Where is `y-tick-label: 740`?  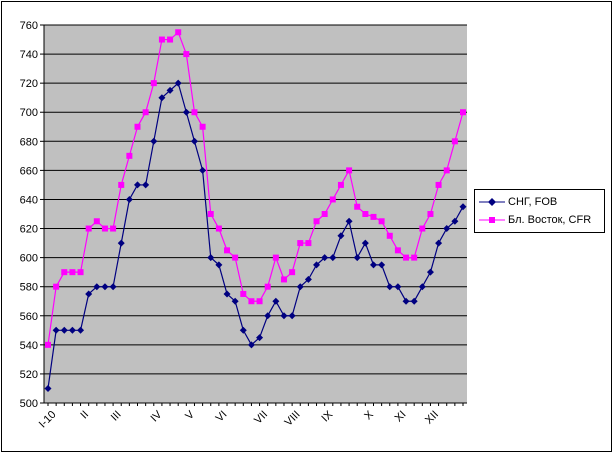 y-tick-label: 740 is located at coordinates (29, 55).